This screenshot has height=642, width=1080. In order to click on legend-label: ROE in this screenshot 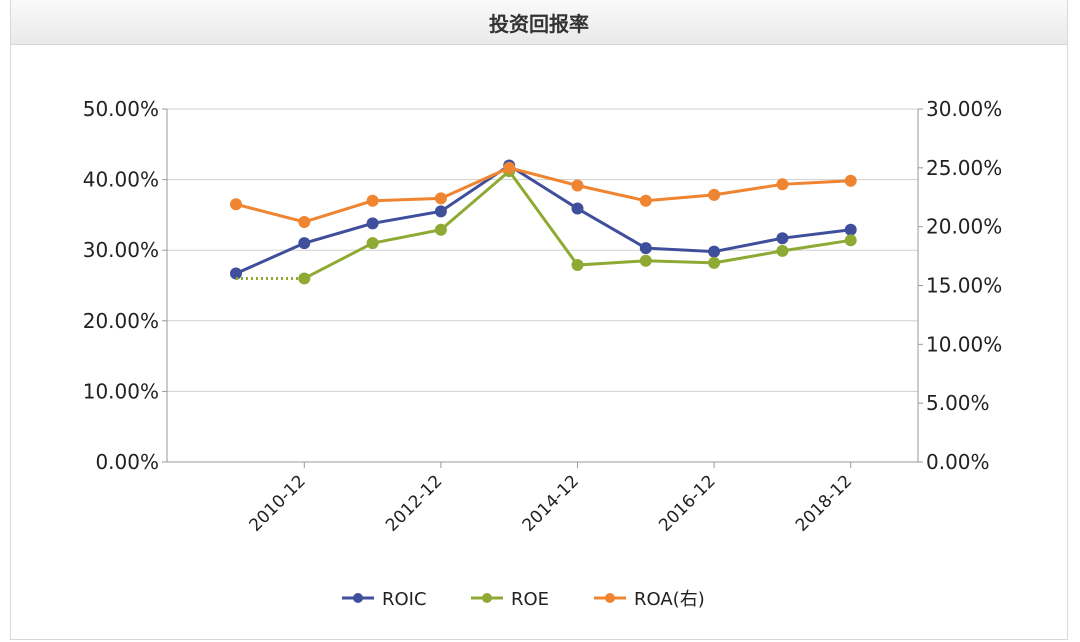, I will do `click(530, 599)`.